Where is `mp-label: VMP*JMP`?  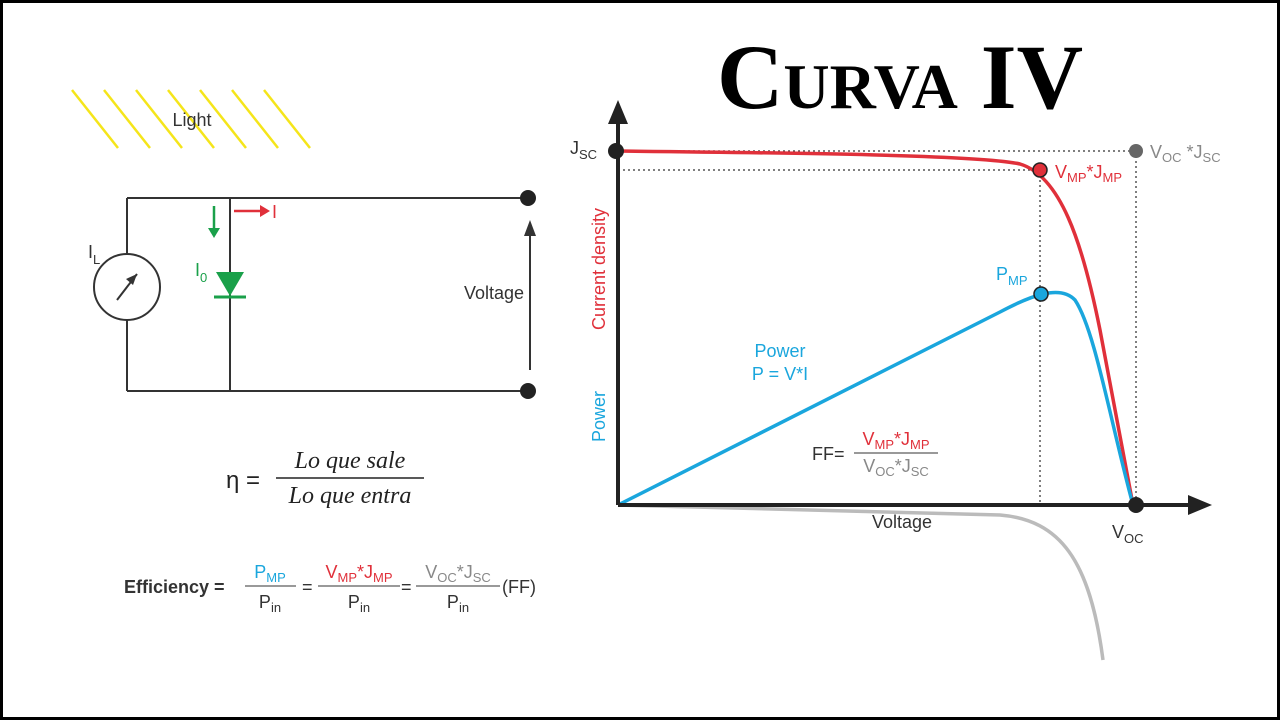
mp-label: VMP*JMP is located at coordinates (1088, 173).